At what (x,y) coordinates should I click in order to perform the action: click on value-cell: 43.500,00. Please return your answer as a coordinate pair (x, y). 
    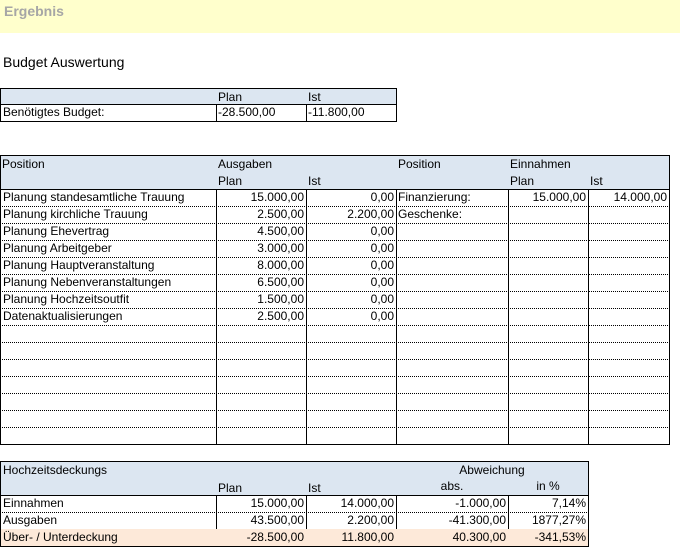
    Looking at the image, I should click on (261, 521).